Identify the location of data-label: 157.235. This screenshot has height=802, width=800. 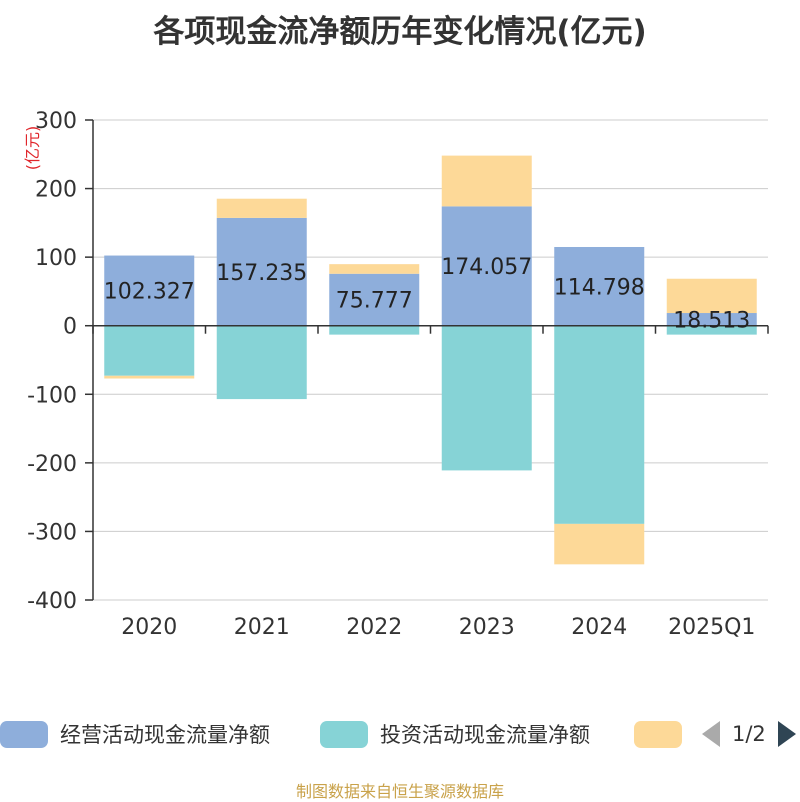
(261, 273).